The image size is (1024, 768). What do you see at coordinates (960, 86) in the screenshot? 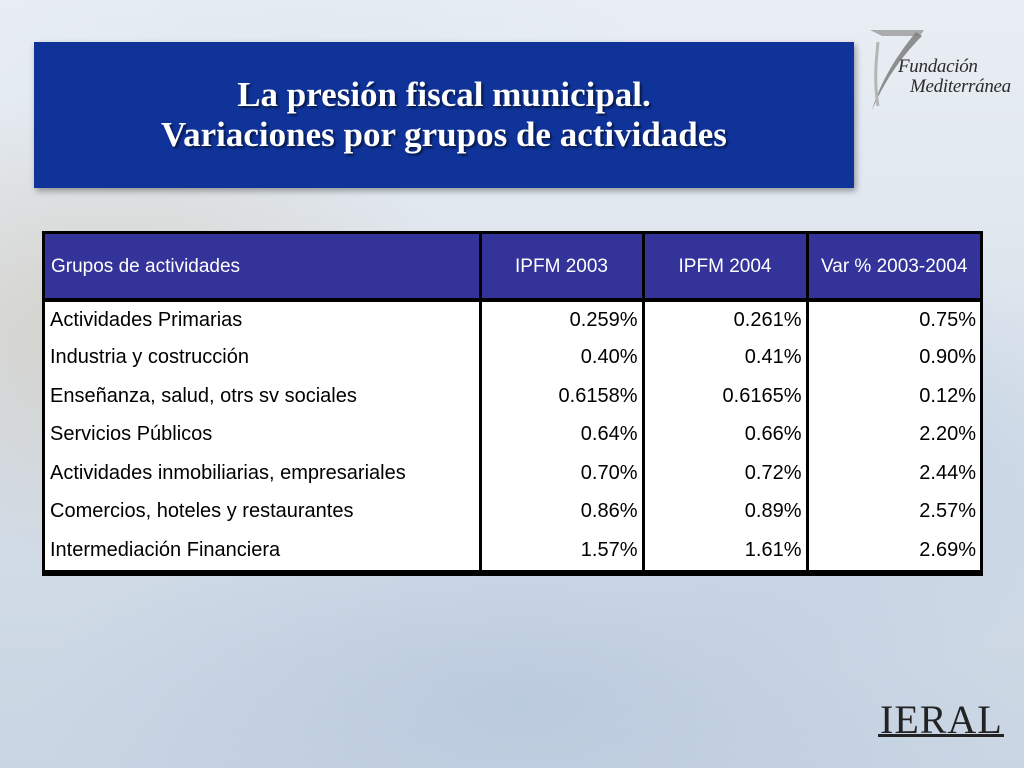
I see `logo-line-mediterranea: Mediterránea` at bounding box center [960, 86].